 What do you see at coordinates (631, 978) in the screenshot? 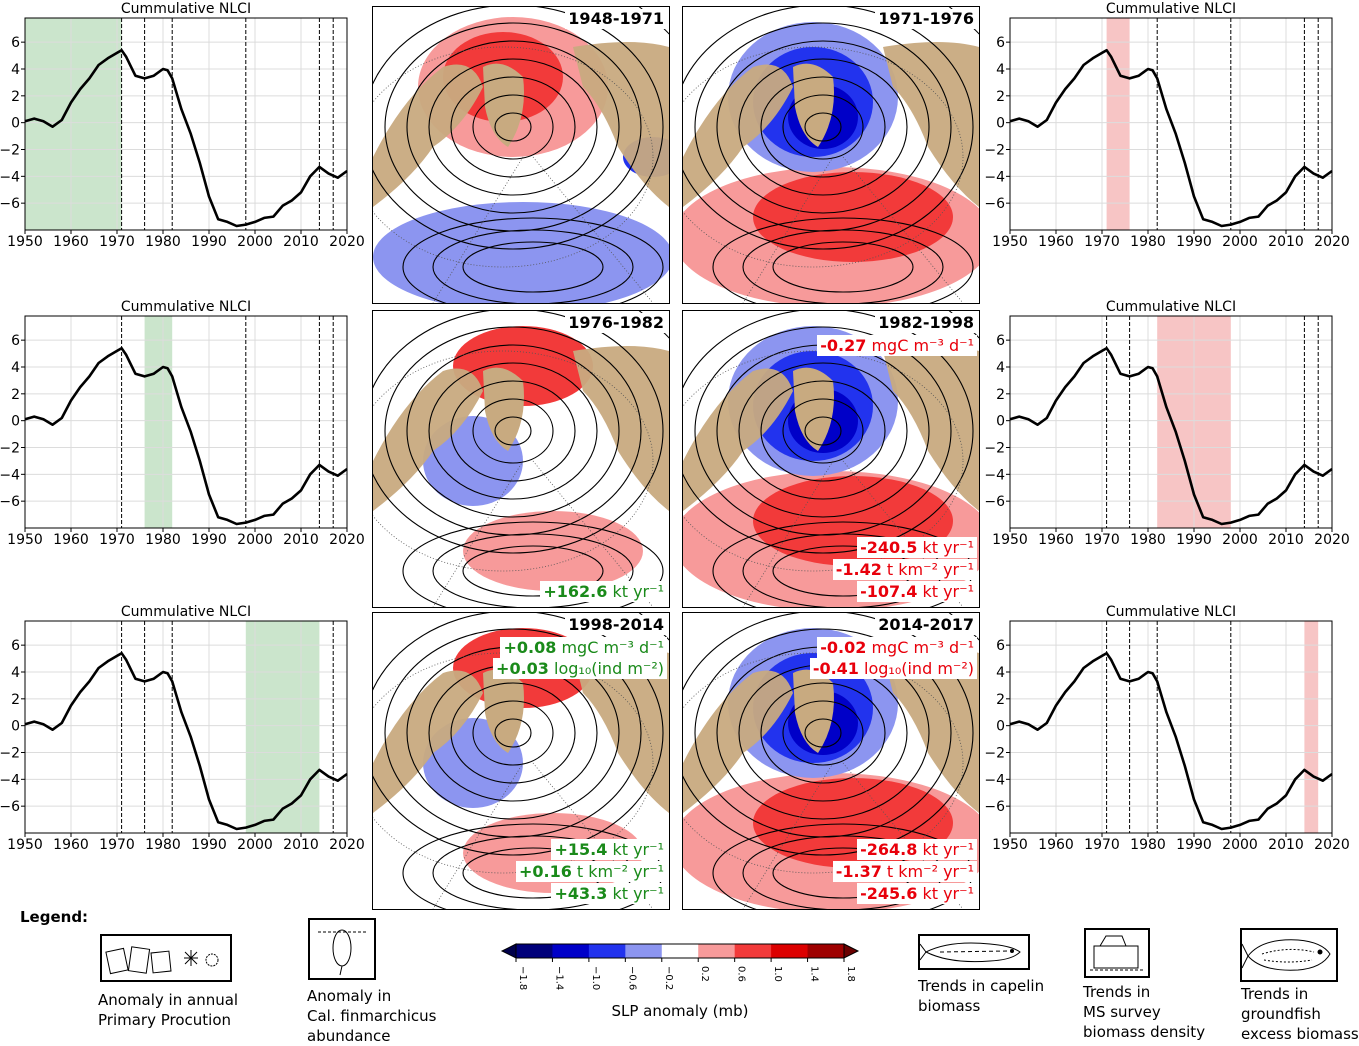
I see `colorbar-tick-label: −0.6` at bounding box center [631, 978].